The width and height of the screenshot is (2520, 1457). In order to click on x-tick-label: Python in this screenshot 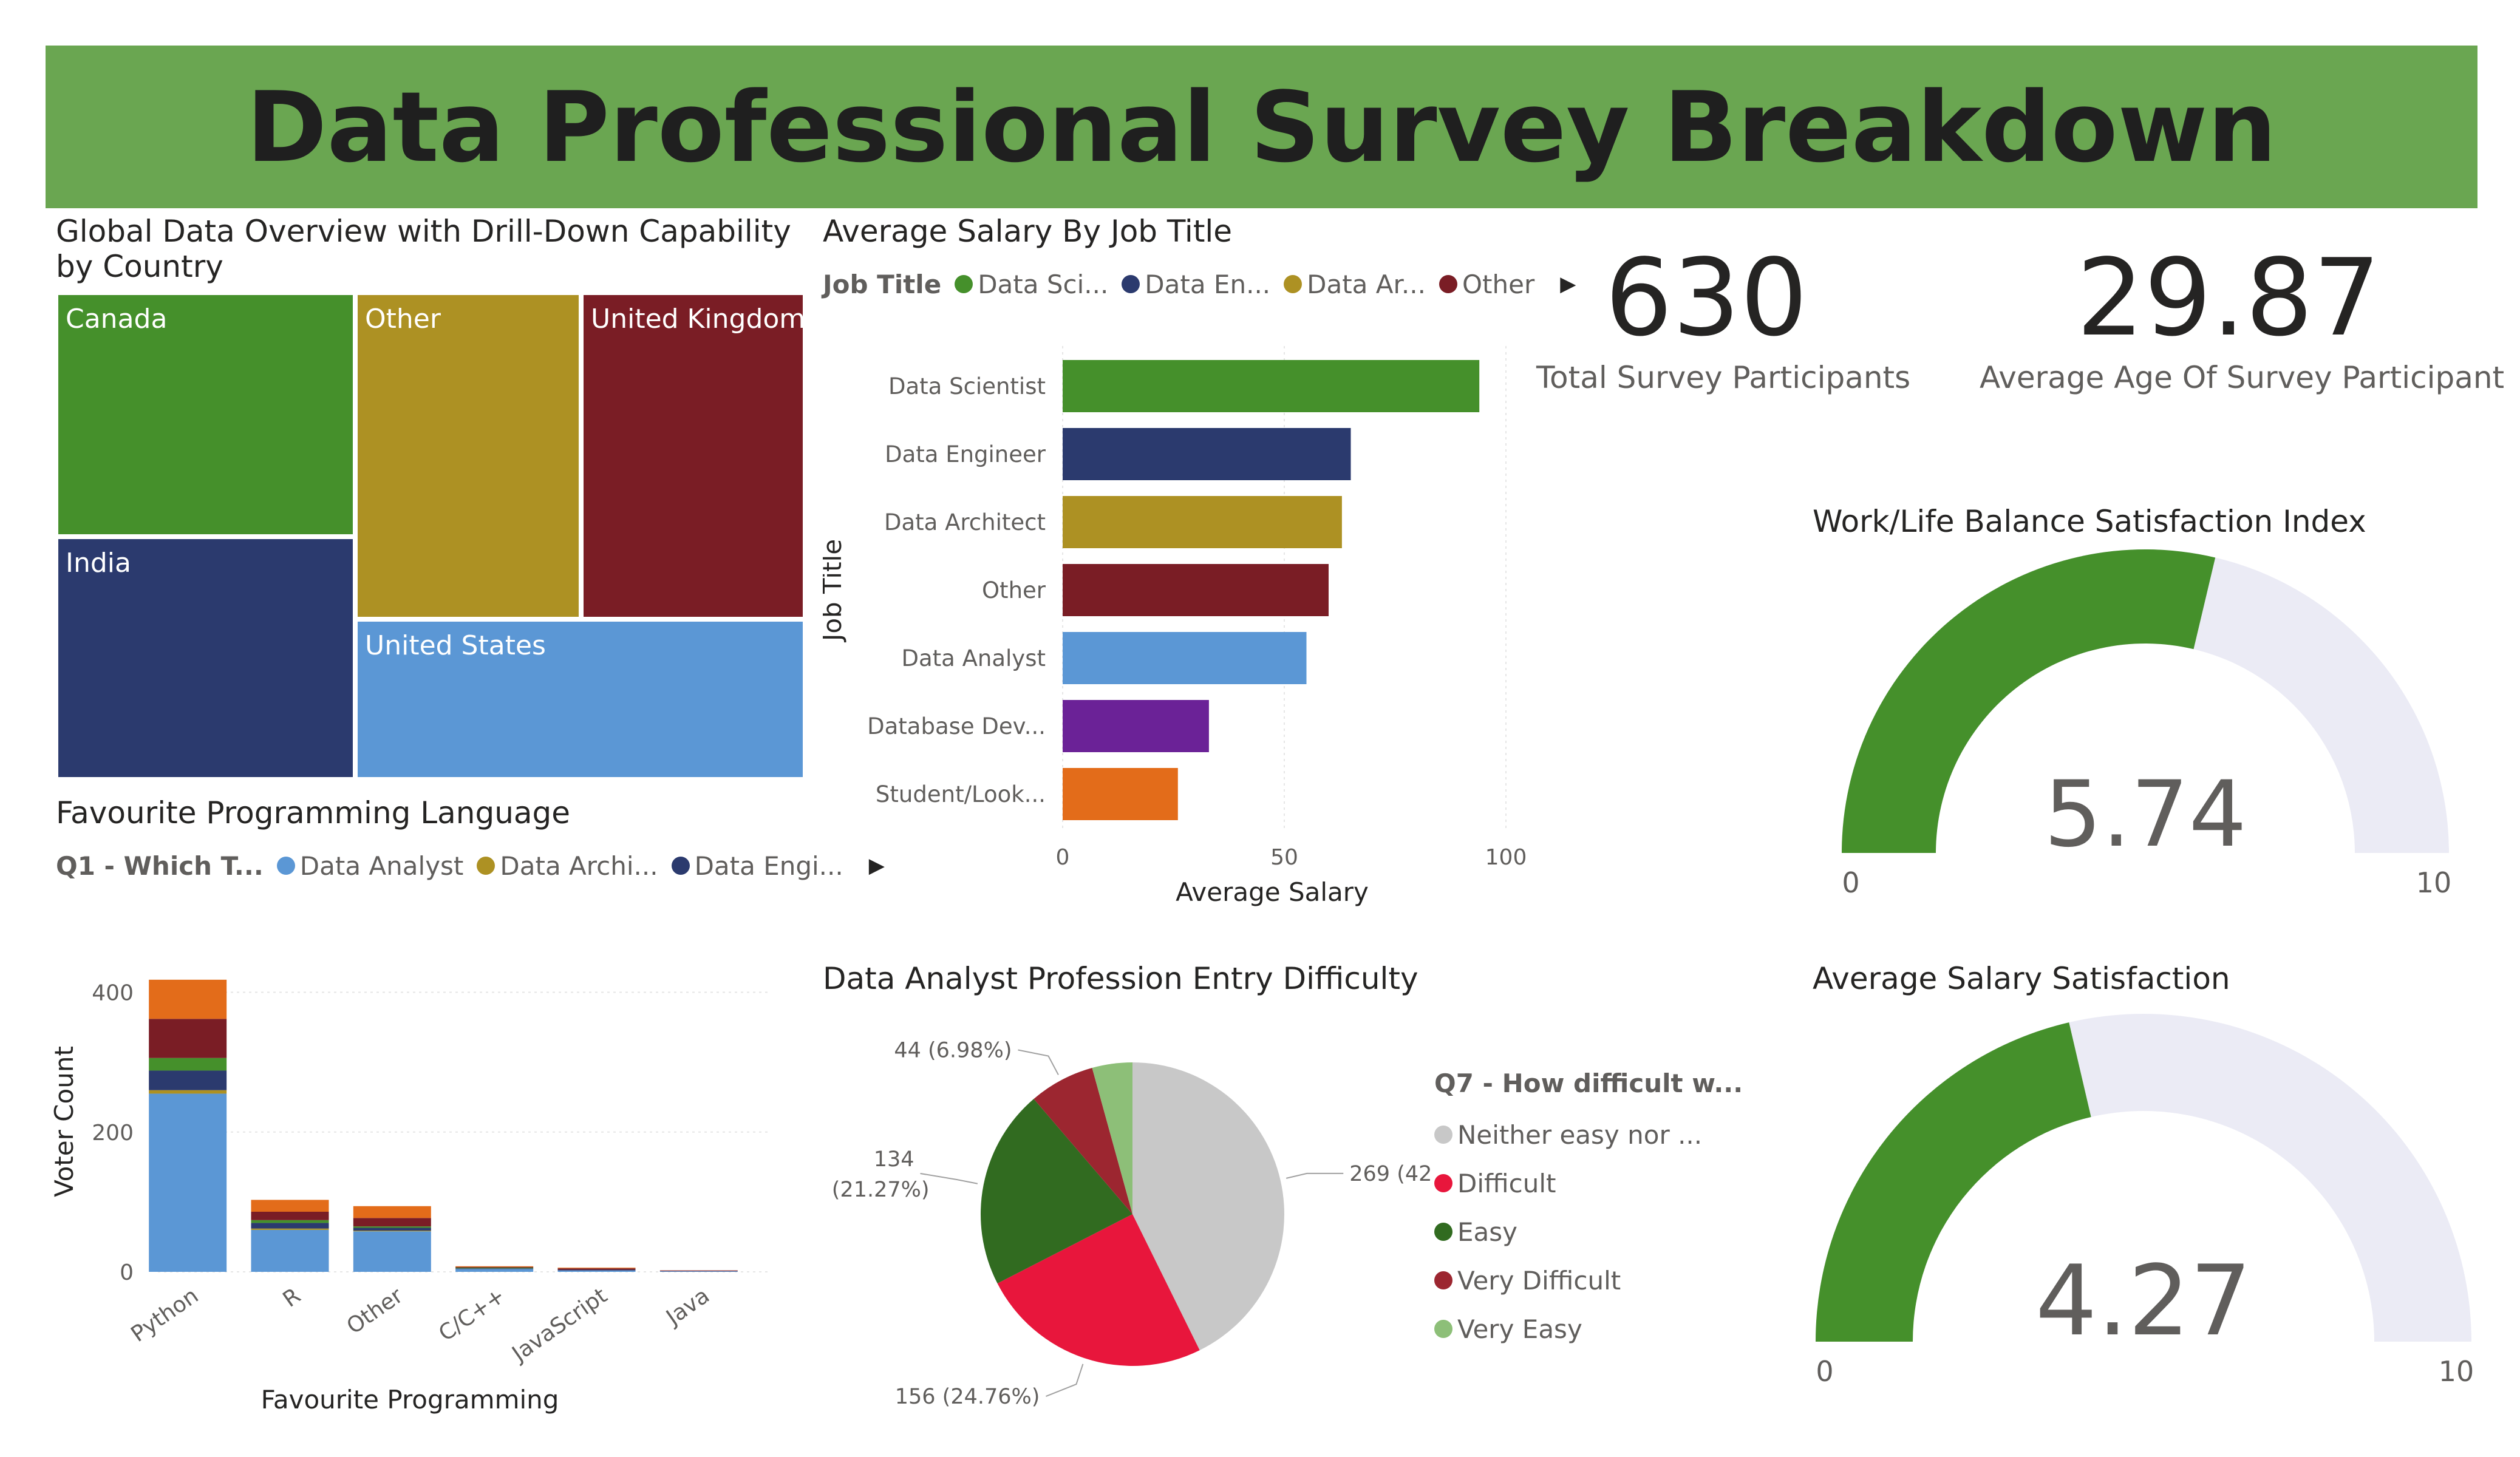, I will do `click(165, 1315)`.